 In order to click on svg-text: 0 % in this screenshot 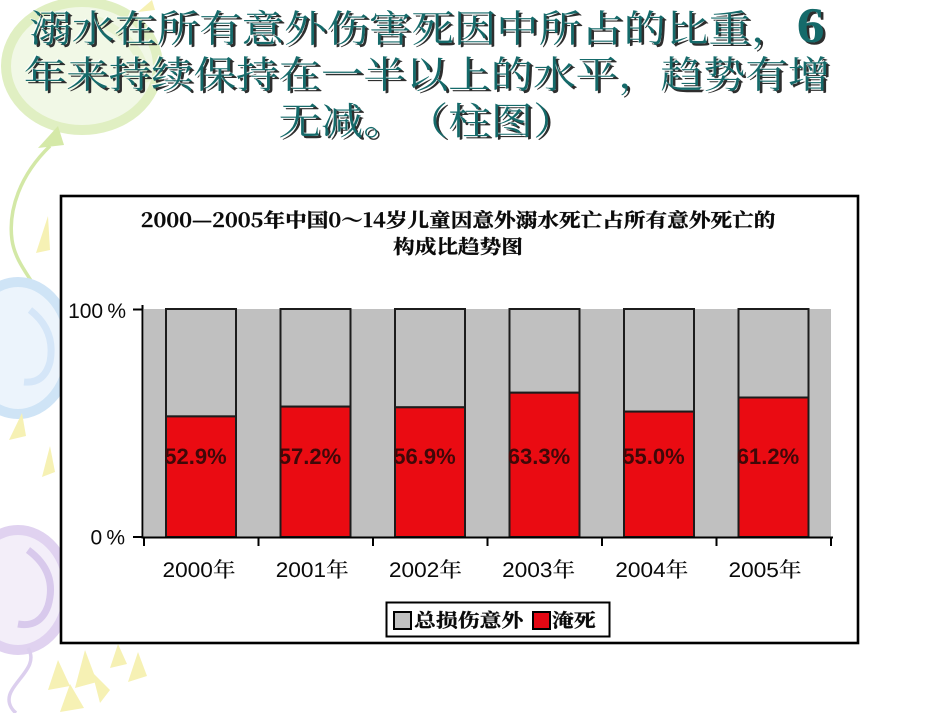, I will do `click(107, 538)`.